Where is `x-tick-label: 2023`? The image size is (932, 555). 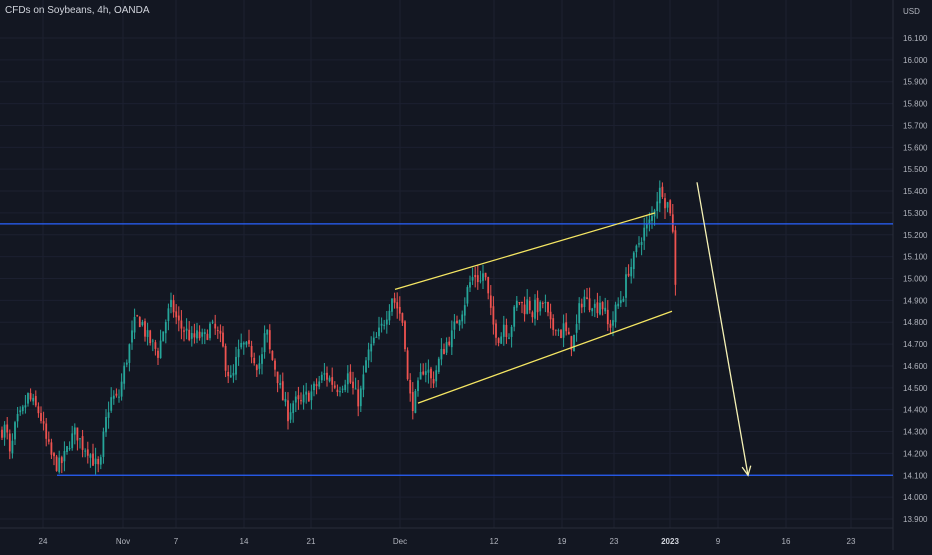 x-tick-label: 2023 is located at coordinates (670, 541).